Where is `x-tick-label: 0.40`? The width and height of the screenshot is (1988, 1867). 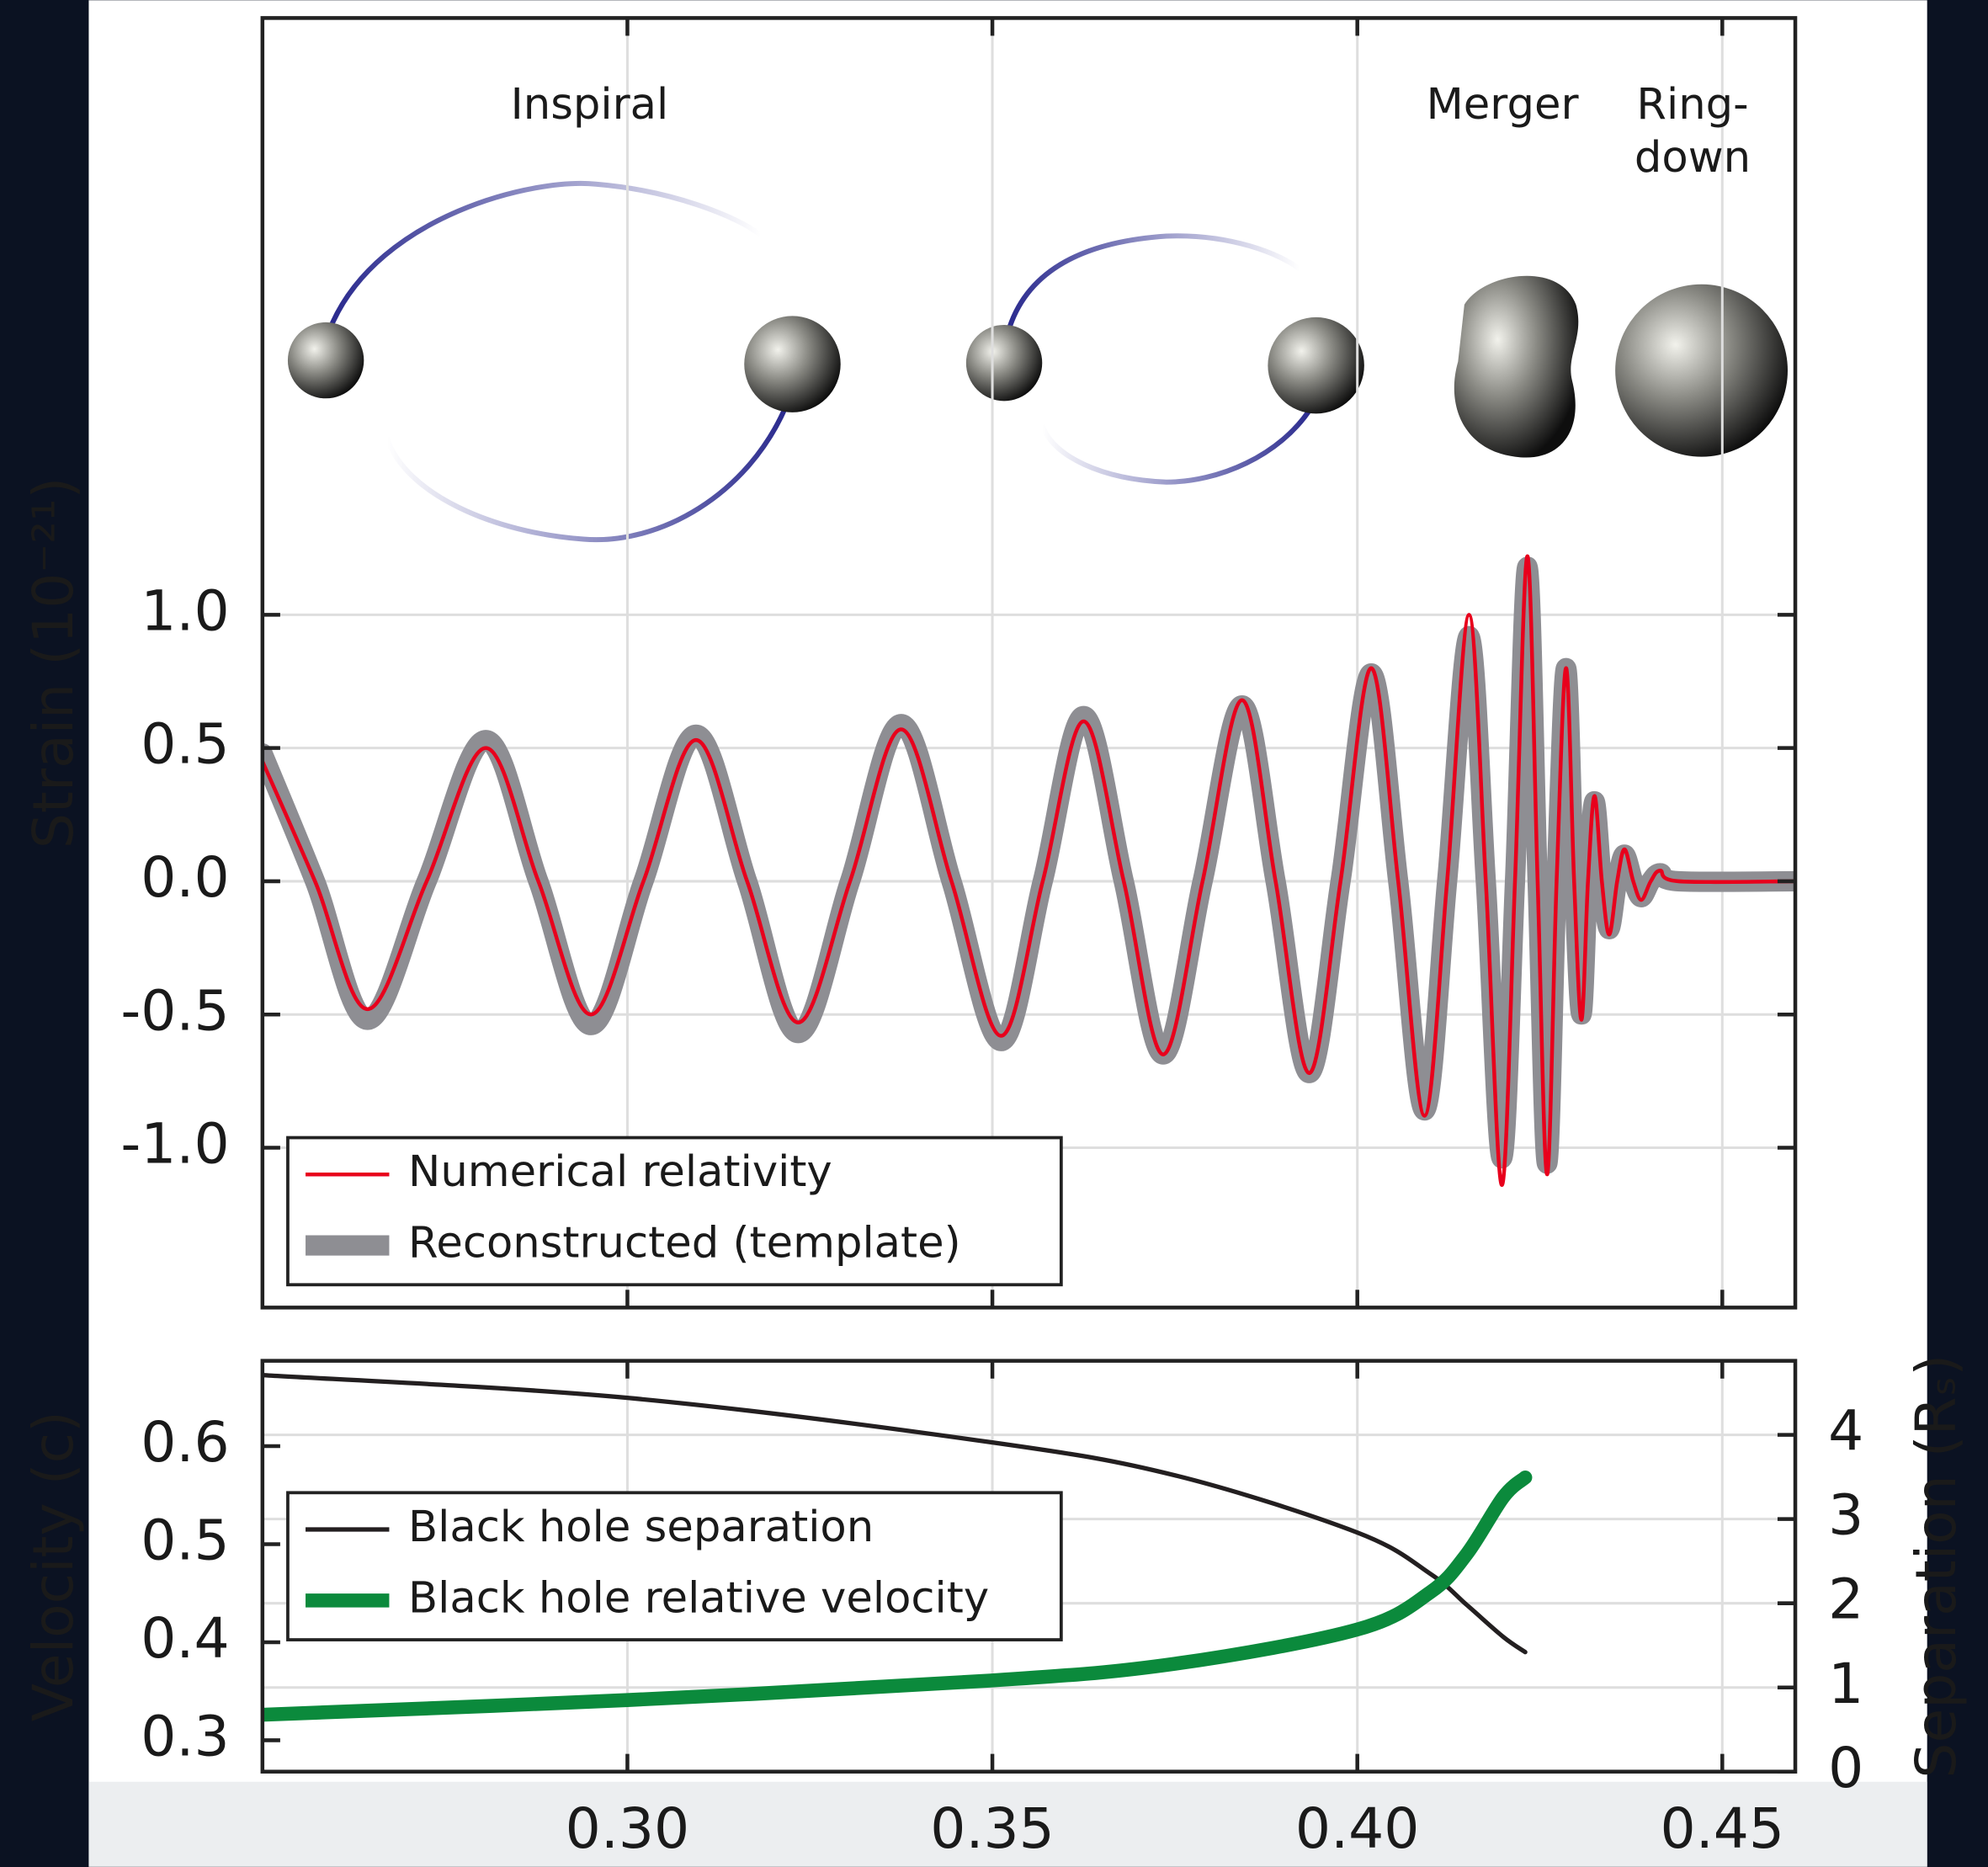 x-tick-label: 0.40 is located at coordinates (1357, 1828).